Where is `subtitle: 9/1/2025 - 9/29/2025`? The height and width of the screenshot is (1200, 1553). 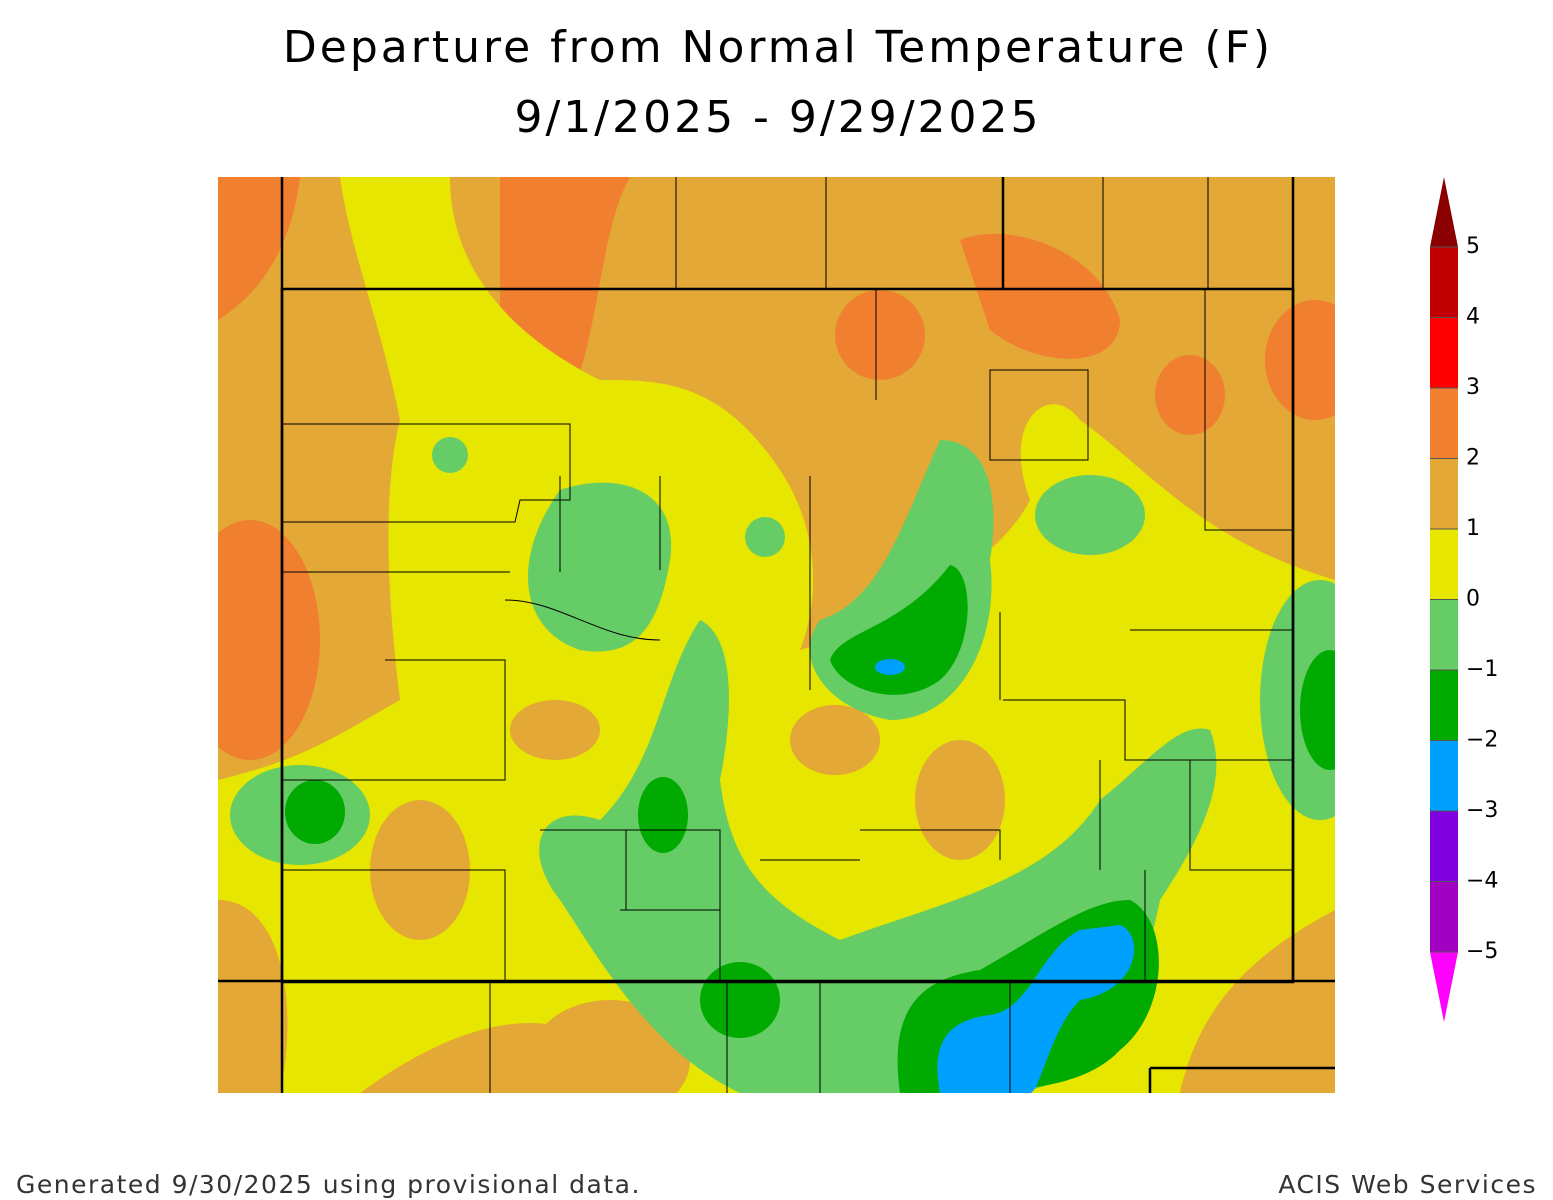 subtitle: 9/1/2025 - 9/29/2025 is located at coordinates (777, 117).